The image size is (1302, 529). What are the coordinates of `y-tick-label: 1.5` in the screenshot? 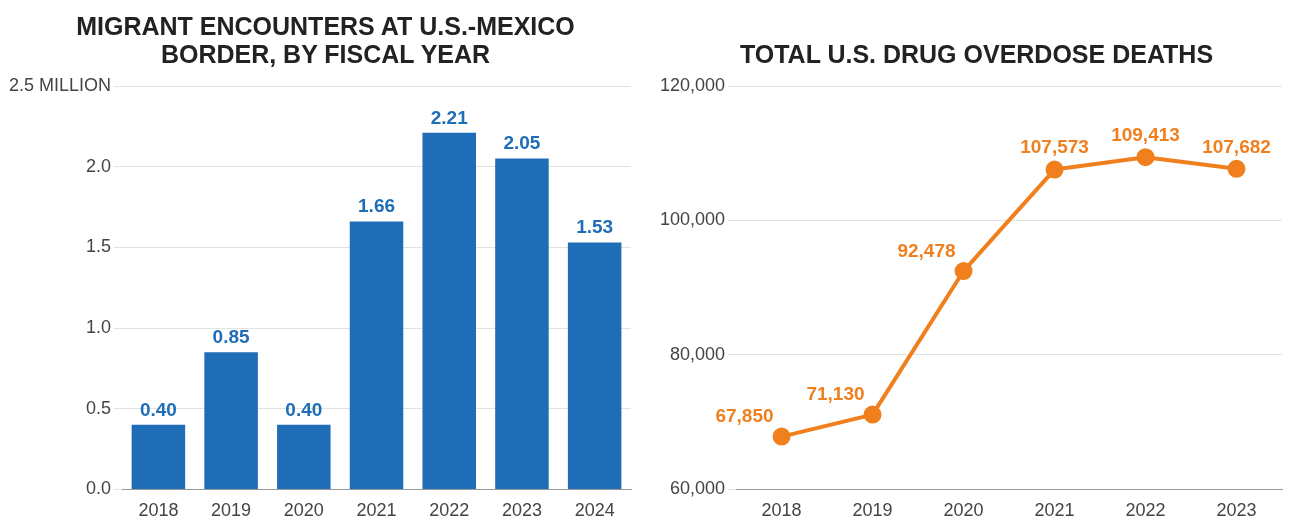 It's located at (99, 246).